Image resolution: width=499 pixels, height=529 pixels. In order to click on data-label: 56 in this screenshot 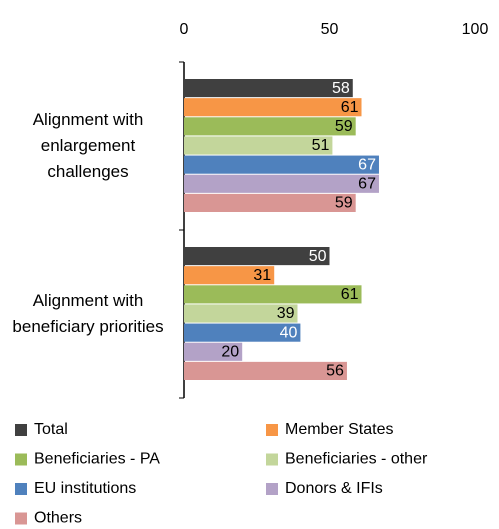, I will do `click(335, 371)`.